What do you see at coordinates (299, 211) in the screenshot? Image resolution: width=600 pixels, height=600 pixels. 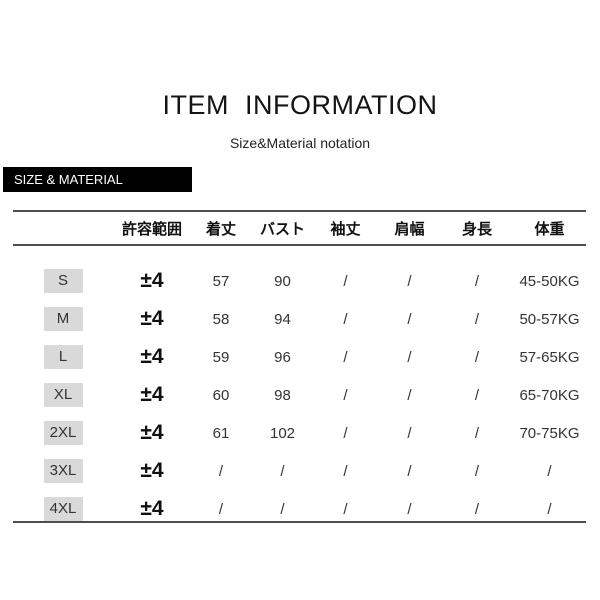 I see `table-rule-top` at bounding box center [299, 211].